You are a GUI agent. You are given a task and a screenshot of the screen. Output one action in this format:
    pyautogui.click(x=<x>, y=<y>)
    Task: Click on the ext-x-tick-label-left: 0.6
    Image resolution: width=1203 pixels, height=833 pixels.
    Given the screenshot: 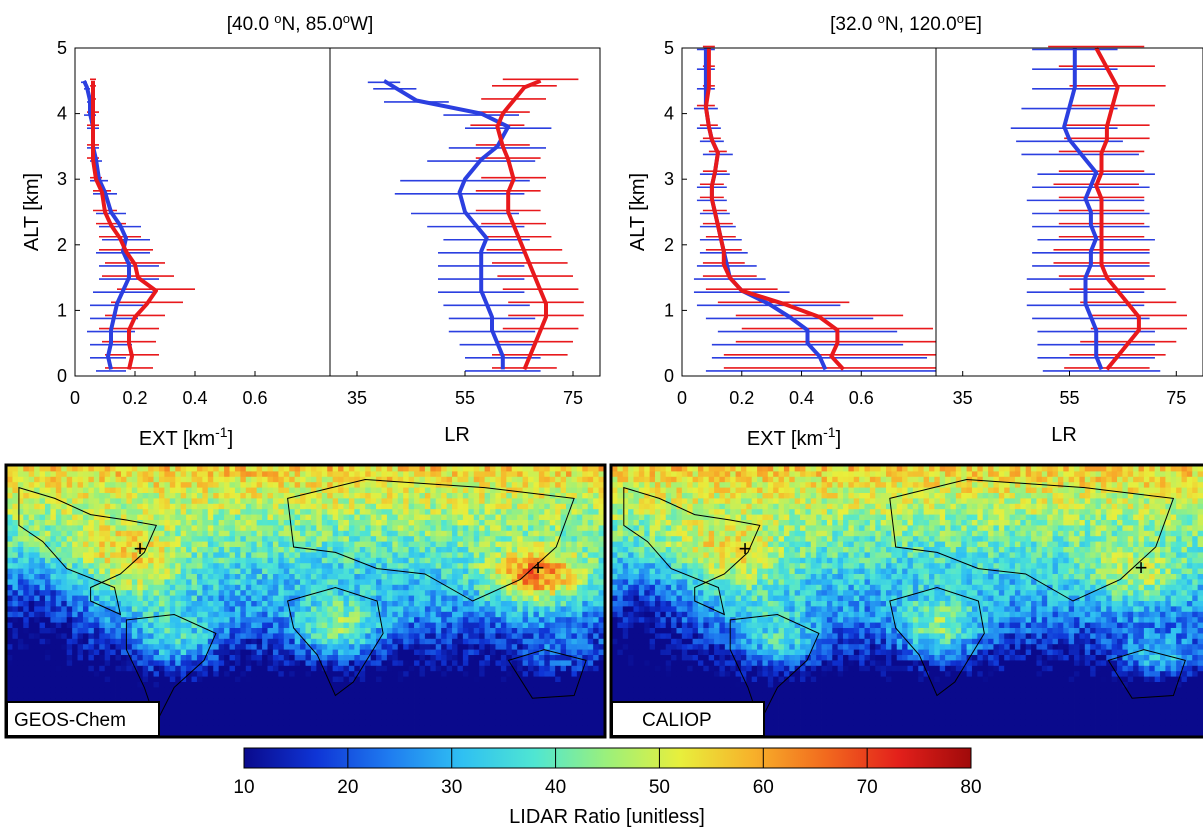 What is the action you would take?
    pyautogui.click(x=254, y=398)
    